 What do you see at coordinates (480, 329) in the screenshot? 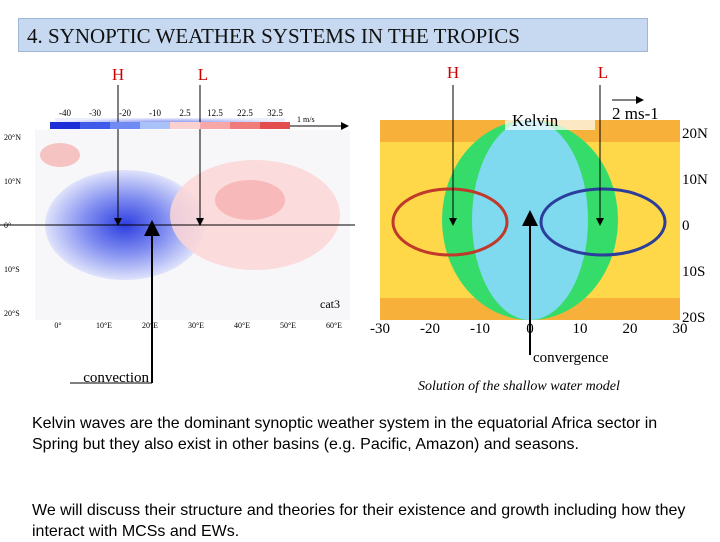
I see `x-tick-label: -10` at bounding box center [480, 329].